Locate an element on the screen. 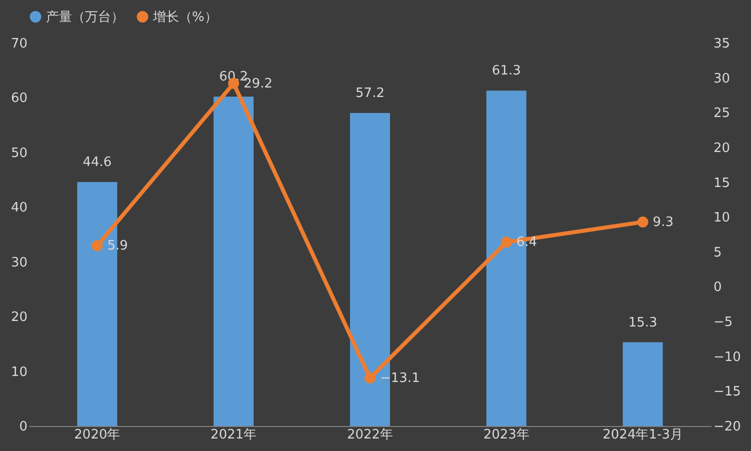 The width and height of the screenshot is (751, 451). x-tick-label: 2022年 is located at coordinates (370, 435).